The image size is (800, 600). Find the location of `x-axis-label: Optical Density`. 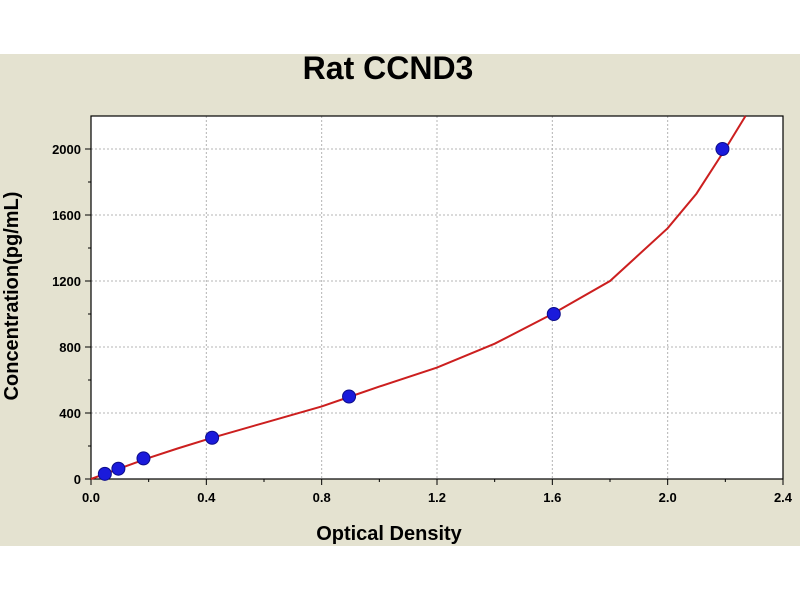

x-axis-label: Optical Density is located at coordinates (389, 534).